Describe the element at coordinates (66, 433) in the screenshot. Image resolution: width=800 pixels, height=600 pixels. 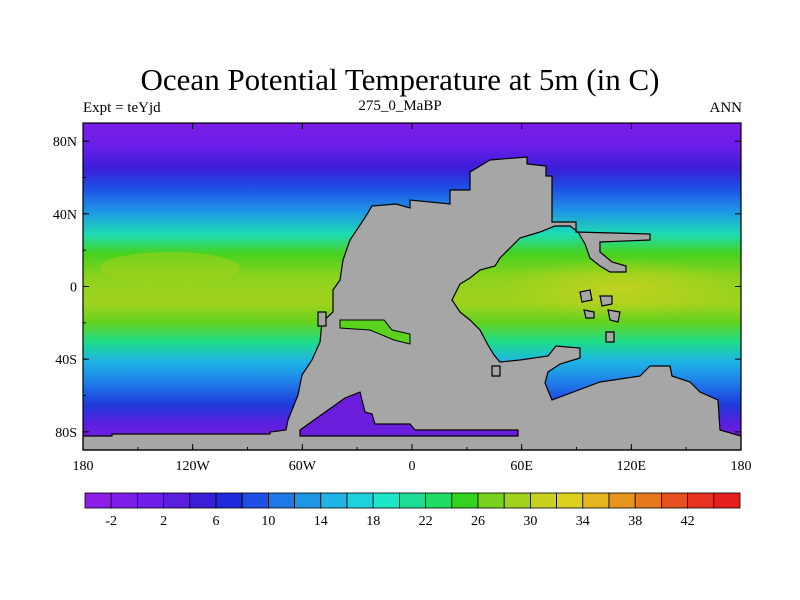
I see `lat-tick-label: 80S` at that location.